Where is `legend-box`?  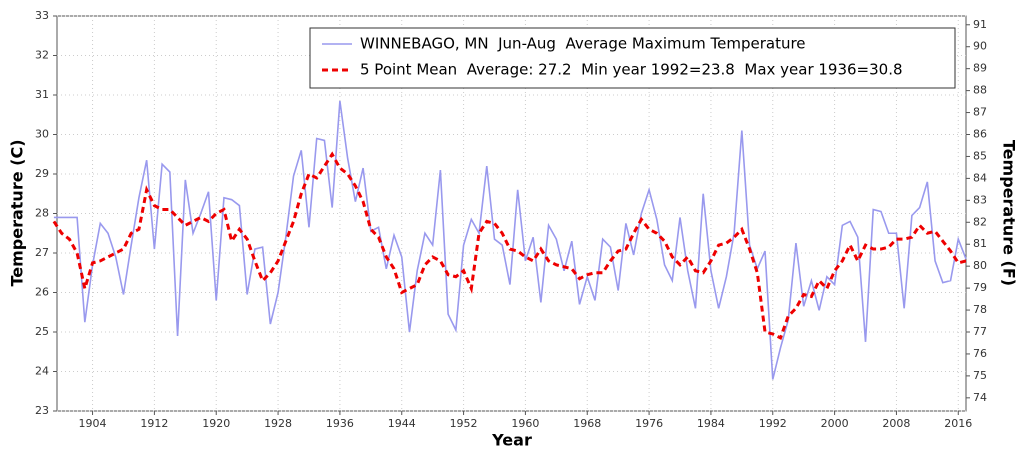 legend-box is located at coordinates (632, 58).